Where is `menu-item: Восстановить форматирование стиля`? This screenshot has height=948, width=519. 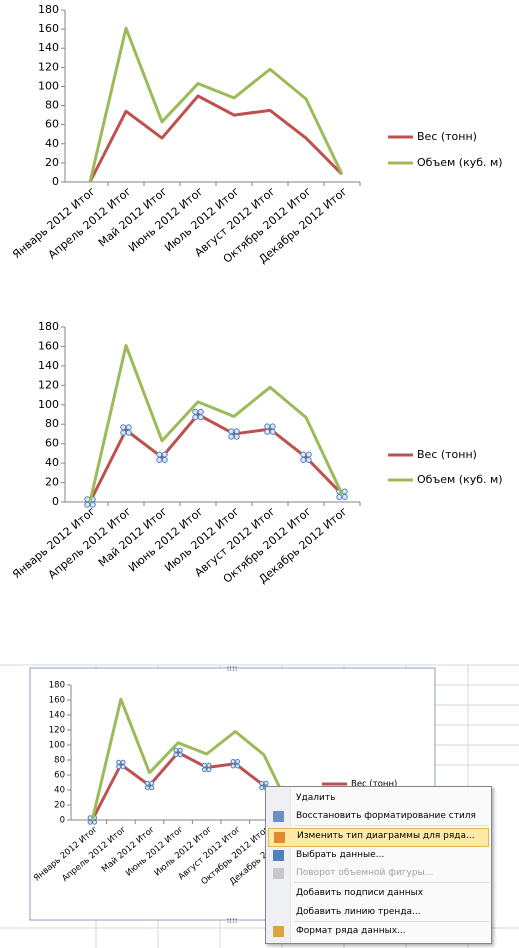 menu-item: Восстановить форматирование стиля is located at coordinates (378, 816).